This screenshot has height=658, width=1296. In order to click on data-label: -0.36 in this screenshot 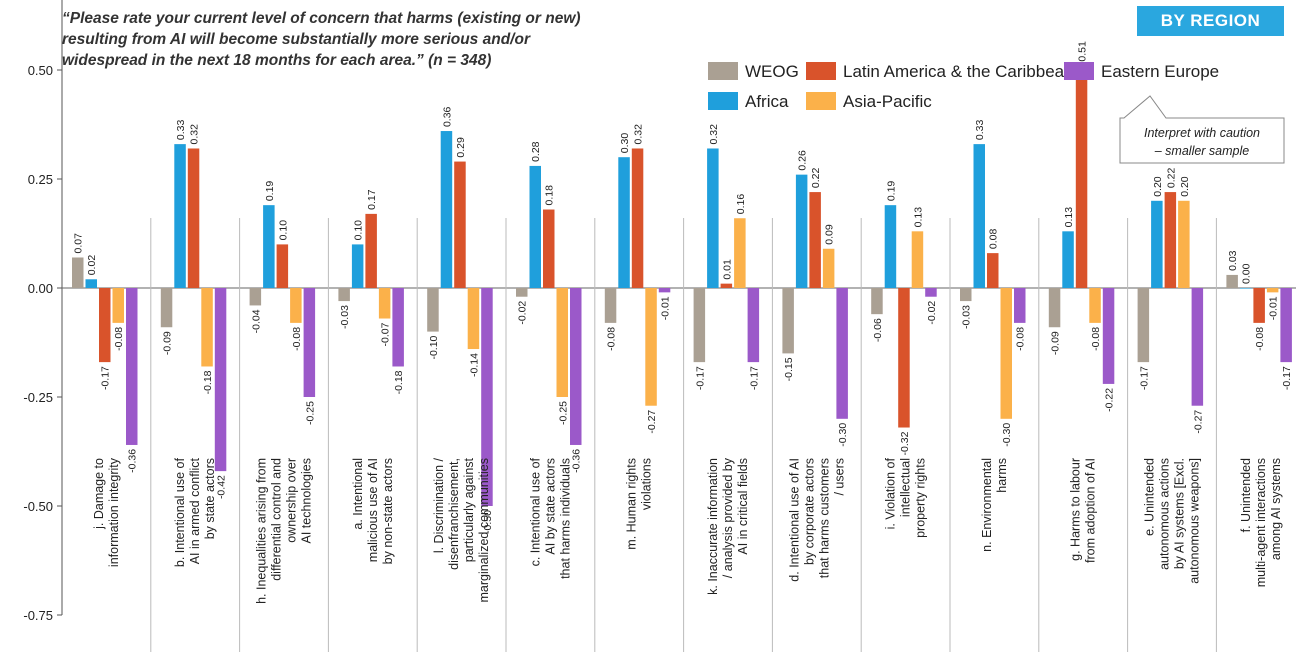, I will do `click(577, 461)`.